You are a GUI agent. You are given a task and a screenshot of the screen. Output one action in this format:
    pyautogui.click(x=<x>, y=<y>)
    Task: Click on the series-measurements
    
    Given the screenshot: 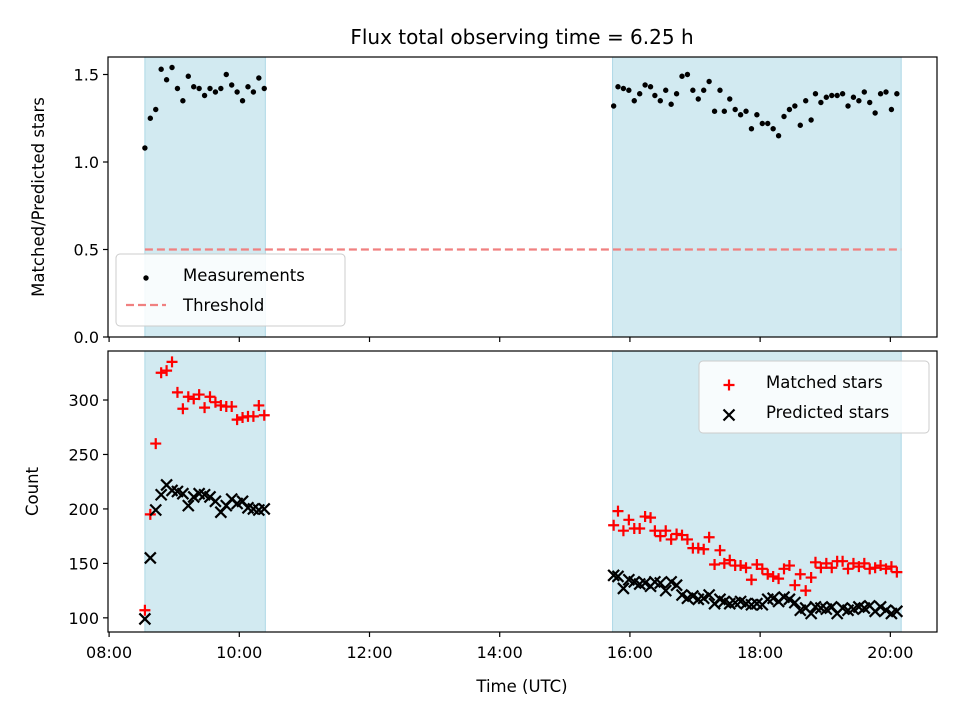 What is the action you would take?
    pyautogui.click(x=521, y=107)
    